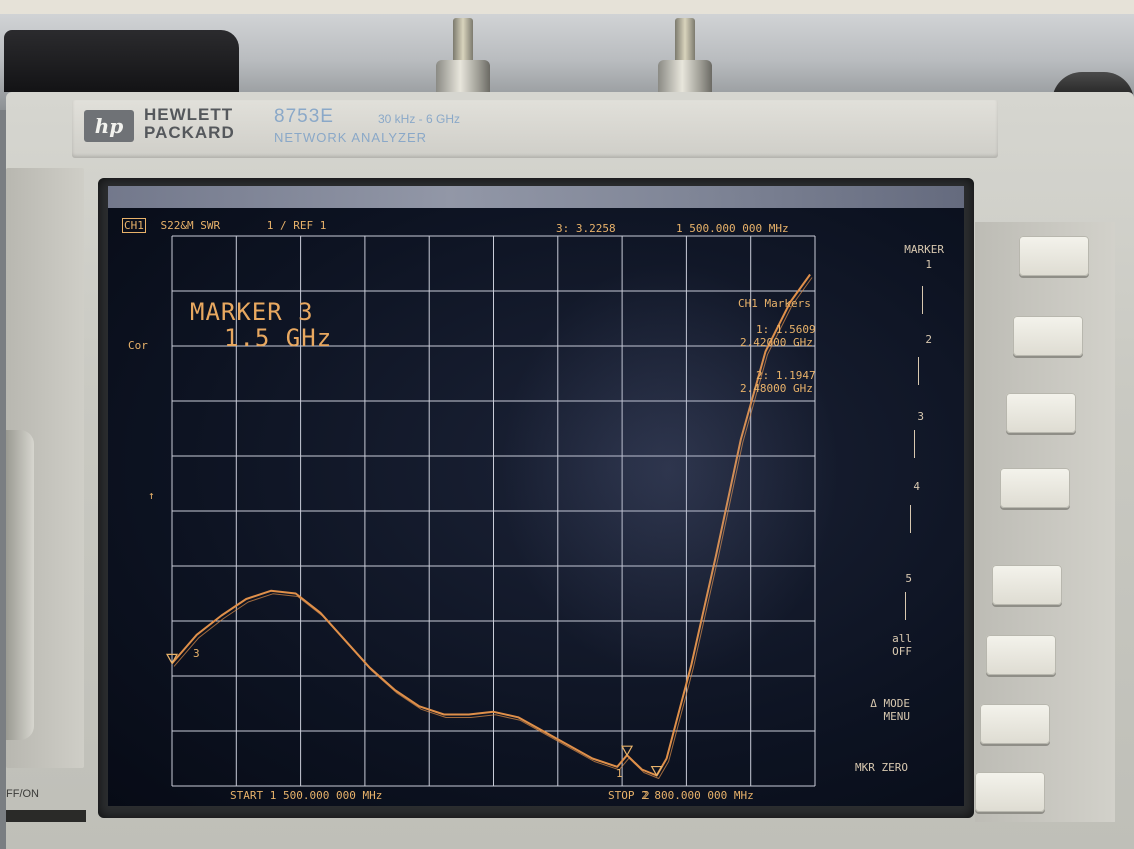 Image resolution: width=1134 pixels, height=849 pixels. I want to click on mode-menu-line-2: MENU, so click(897, 716).